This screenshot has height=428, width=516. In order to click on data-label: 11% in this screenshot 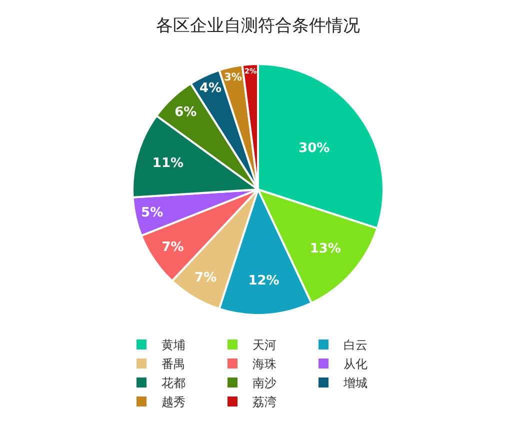, I will do `click(168, 163)`.